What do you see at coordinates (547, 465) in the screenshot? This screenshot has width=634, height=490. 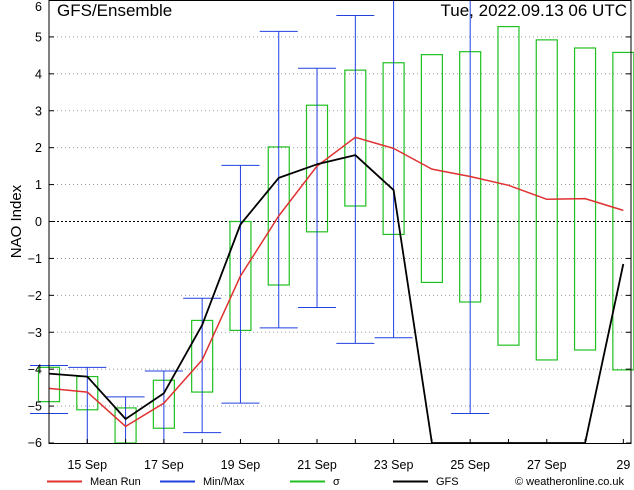 I see `x-tick-label: 27 Sep` at bounding box center [547, 465].